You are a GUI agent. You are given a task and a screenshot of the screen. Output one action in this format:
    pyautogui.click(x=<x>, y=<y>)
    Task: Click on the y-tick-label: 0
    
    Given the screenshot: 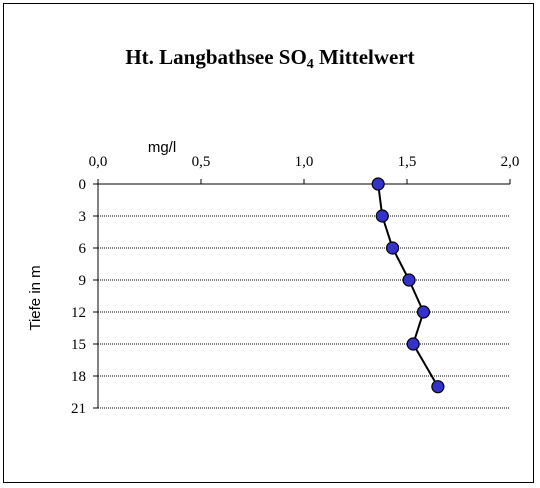 What is the action you would take?
    pyautogui.click(x=83, y=185)
    